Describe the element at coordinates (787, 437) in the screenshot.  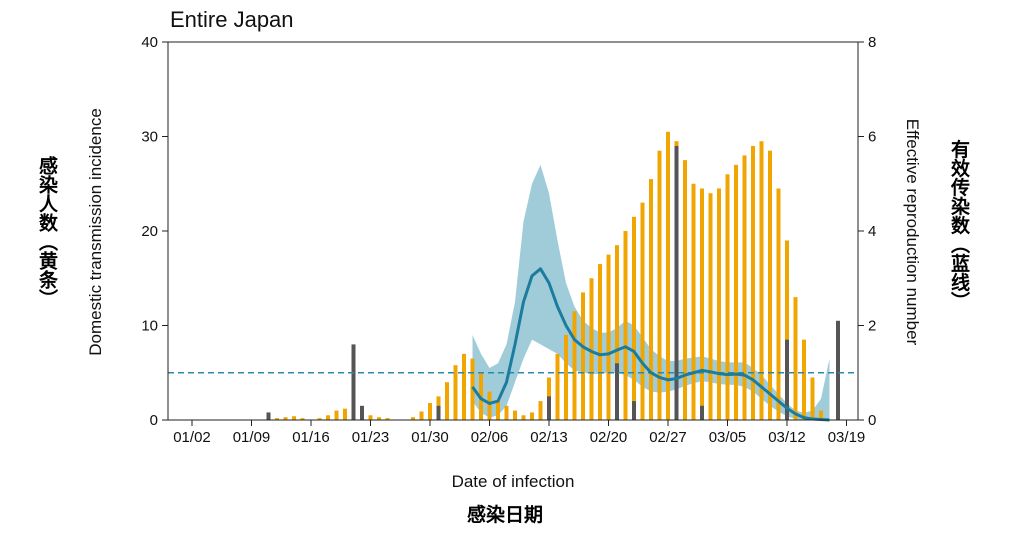
I see `x-tick-label: 03/12` at that location.